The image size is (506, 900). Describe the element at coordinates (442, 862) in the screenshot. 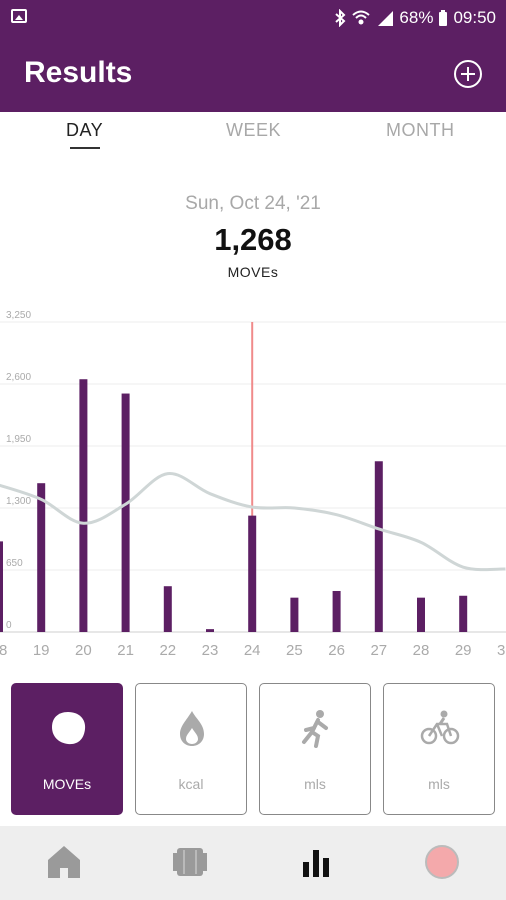

I see `record-icon` at that location.